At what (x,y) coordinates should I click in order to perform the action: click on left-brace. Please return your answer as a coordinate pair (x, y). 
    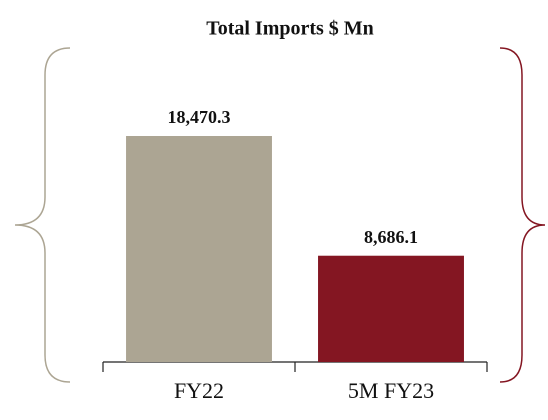
    Looking at the image, I should click on (42, 215).